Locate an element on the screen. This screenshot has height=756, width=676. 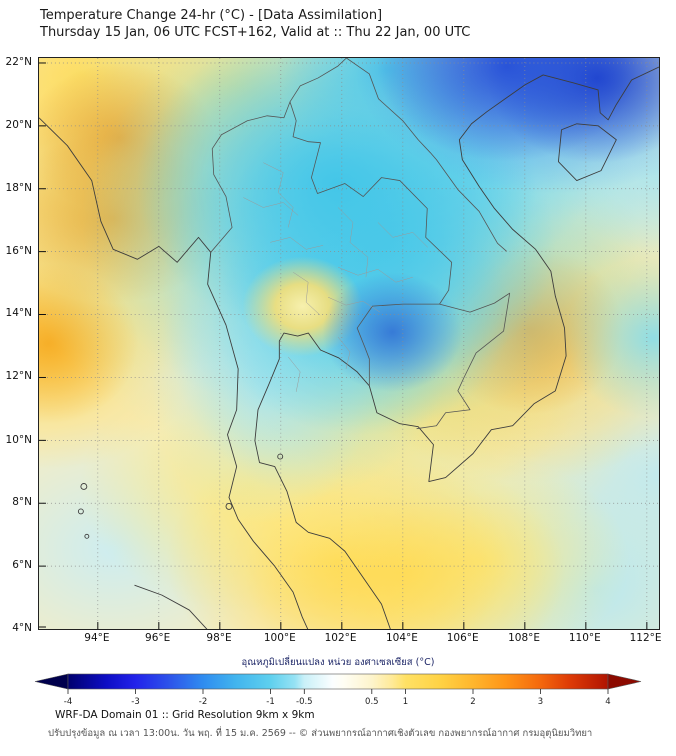
lon-tick-label: 104°E is located at coordinates (401, 638).